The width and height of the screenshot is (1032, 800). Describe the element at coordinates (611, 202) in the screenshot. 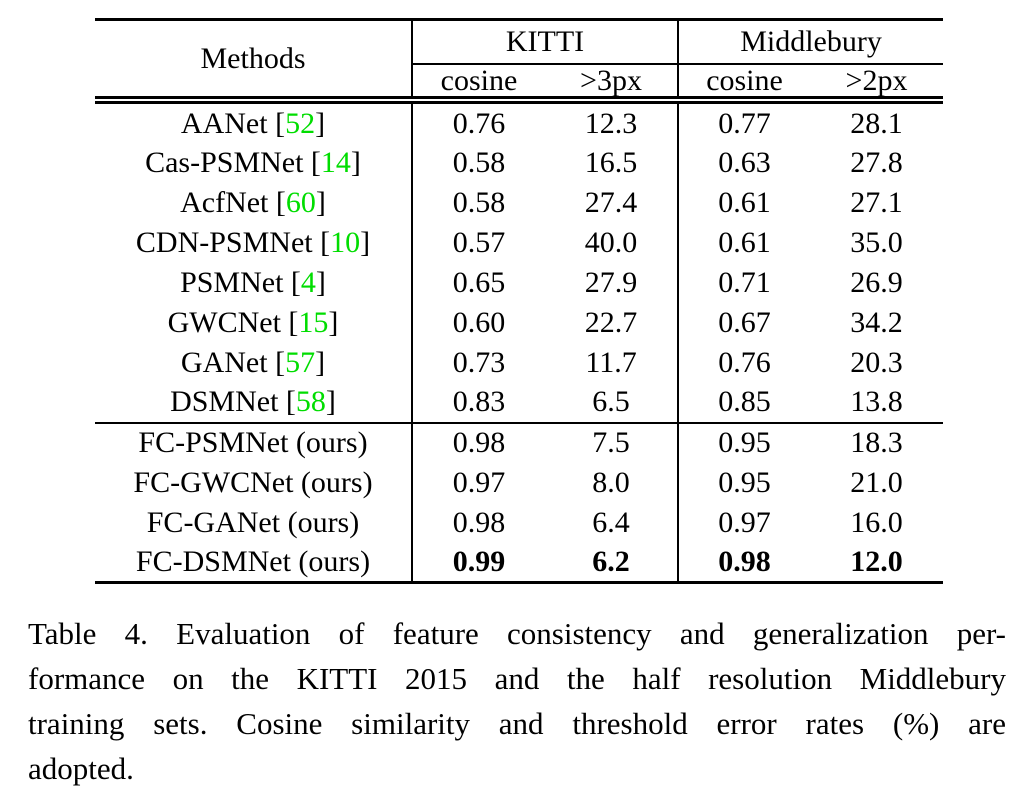

I see `kitti-3px-value: 27.4` at that location.